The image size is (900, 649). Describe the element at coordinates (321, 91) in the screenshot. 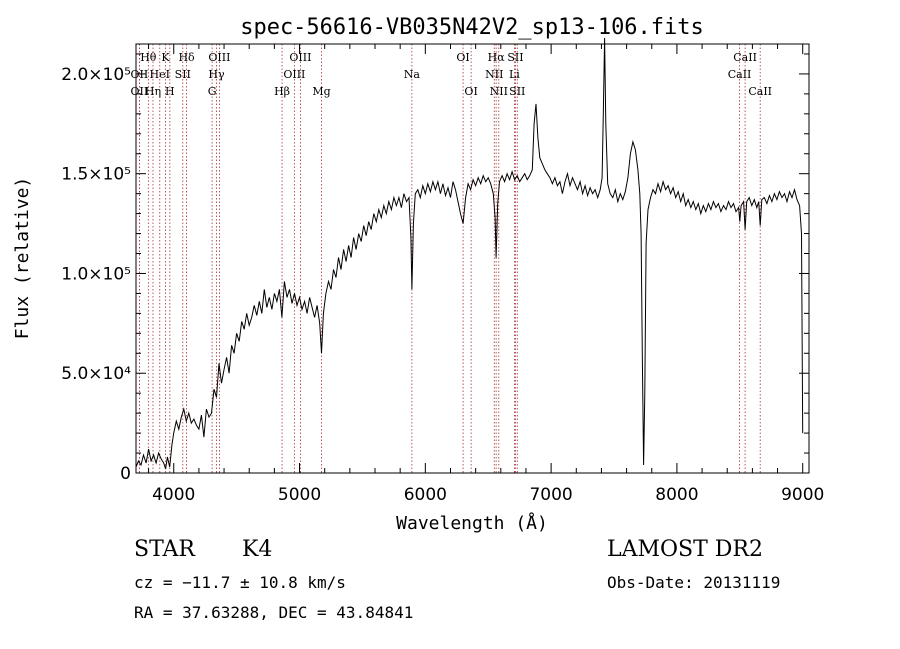

I see `line-label-15: Mg` at that location.